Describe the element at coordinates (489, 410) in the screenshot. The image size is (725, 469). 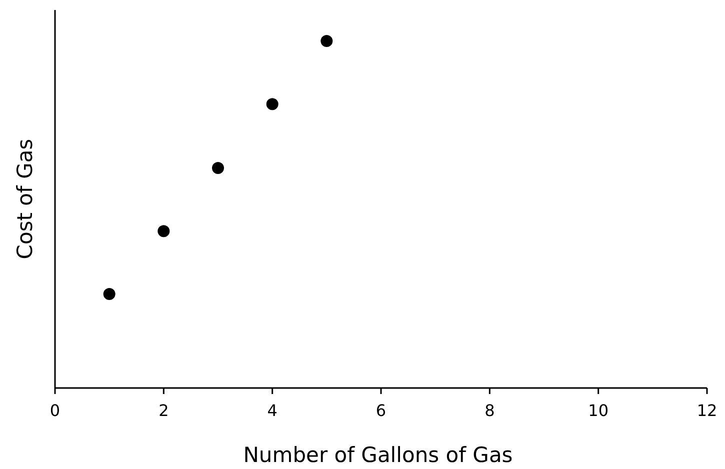
I see `x-tick-label: 8` at that location.